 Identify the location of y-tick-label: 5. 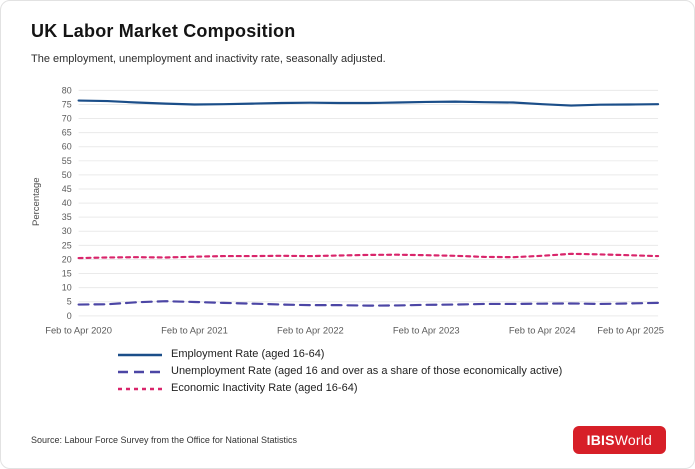
(69, 302).